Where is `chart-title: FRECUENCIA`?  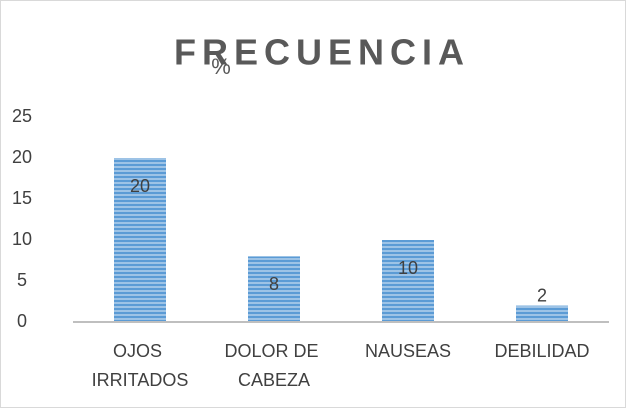 chart-title: FRECUENCIA is located at coordinates (322, 52).